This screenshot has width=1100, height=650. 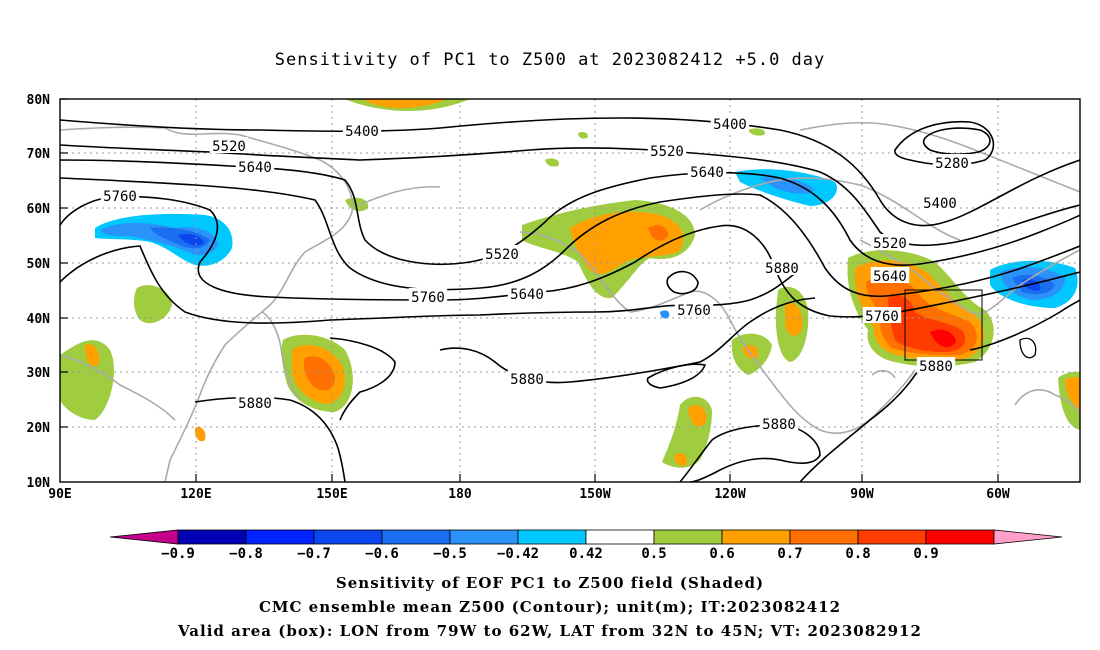 I want to click on lat-label: 80N, so click(x=39, y=100).